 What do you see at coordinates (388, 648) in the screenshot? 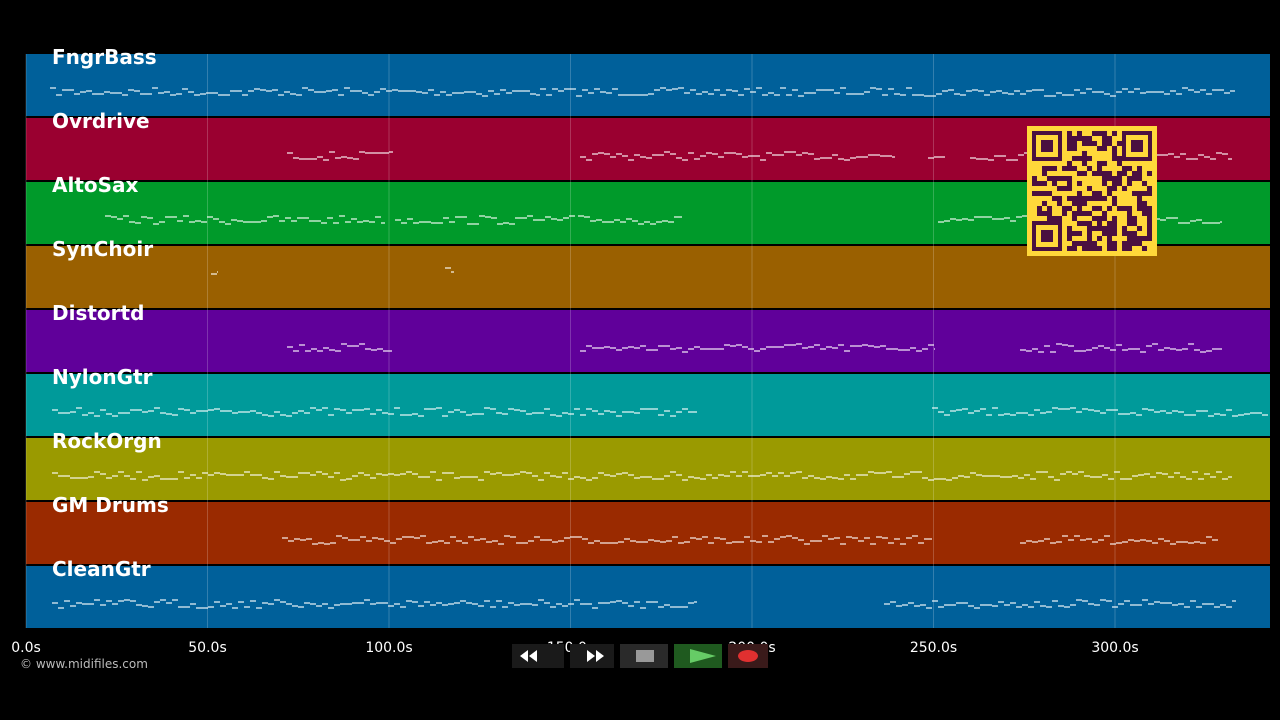
I see `time-tick-label: 100.0s` at bounding box center [388, 648].